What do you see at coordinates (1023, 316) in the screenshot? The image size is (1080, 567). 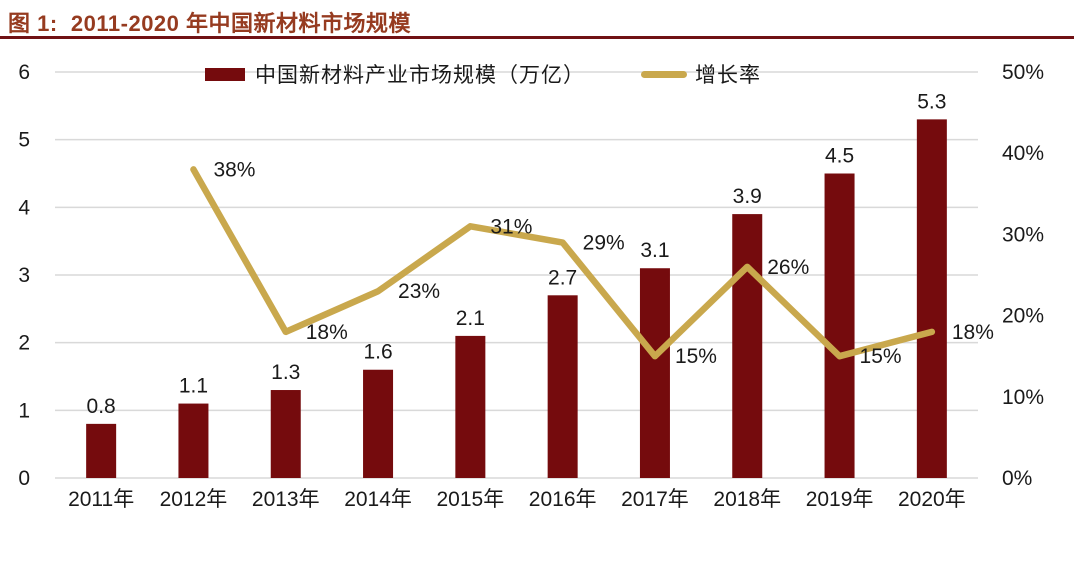 I see `right-axis-tick: 20%` at bounding box center [1023, 316].